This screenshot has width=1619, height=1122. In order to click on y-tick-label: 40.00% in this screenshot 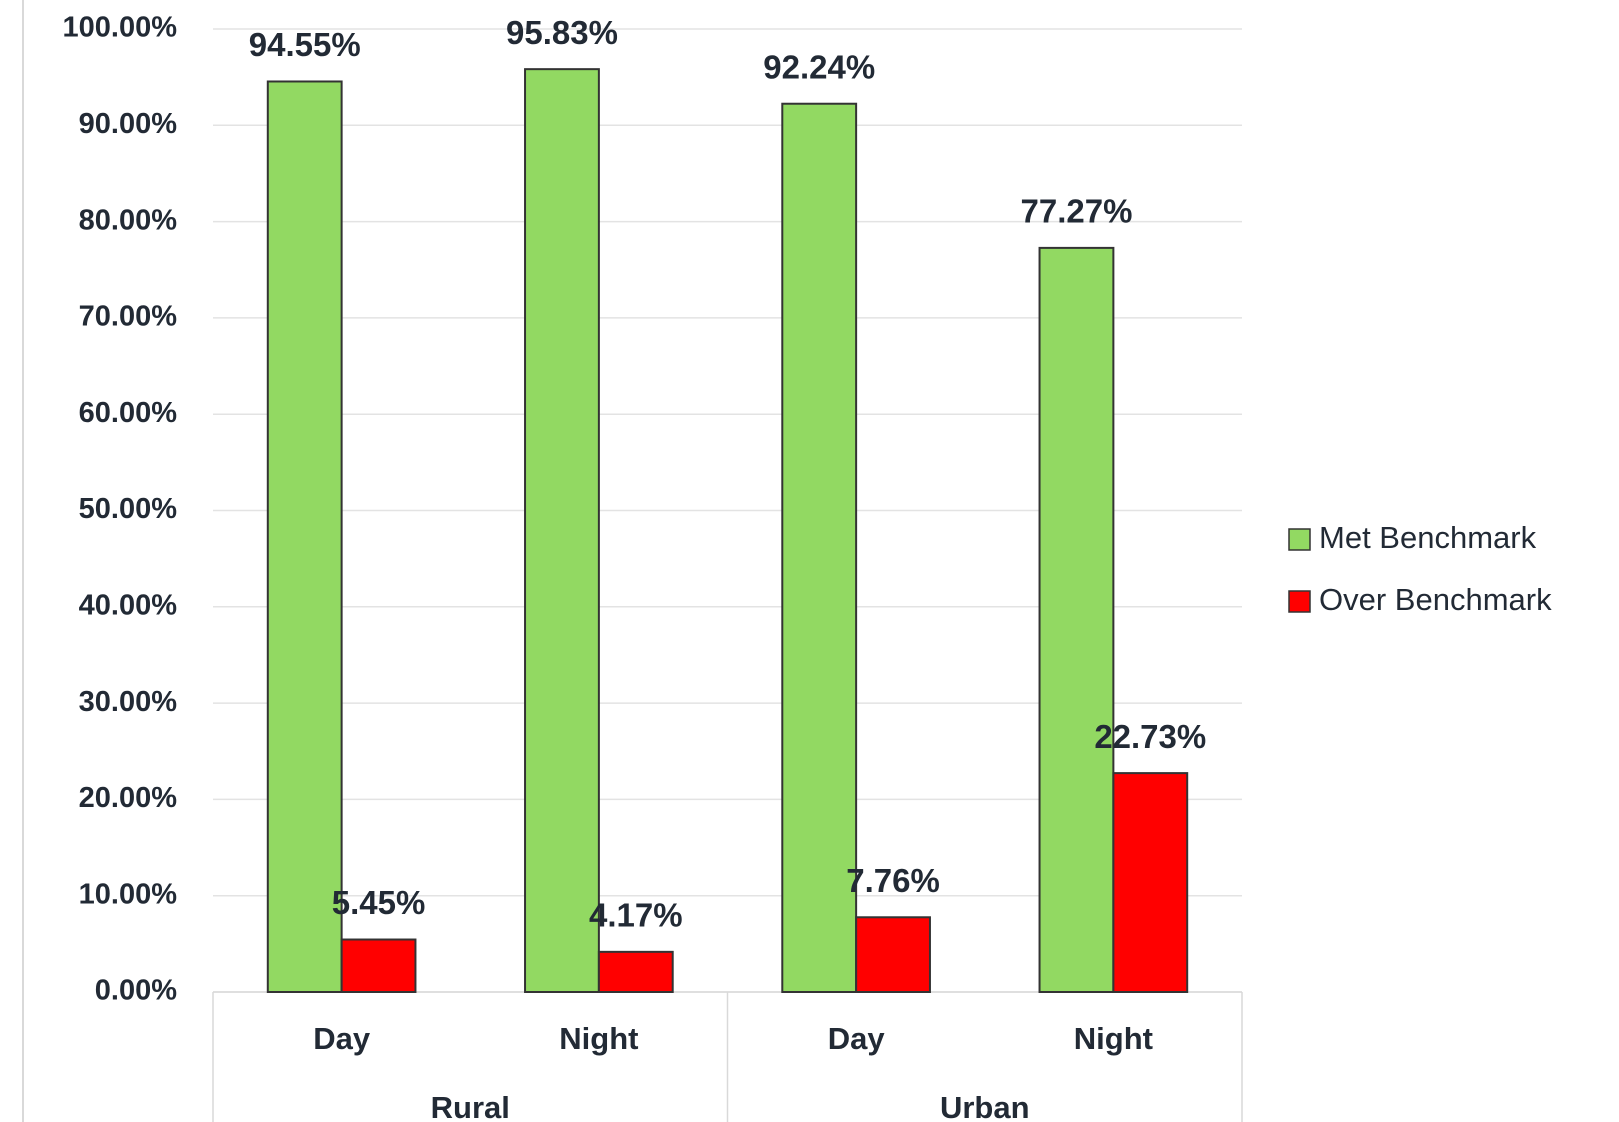, I will do `click(128, 605)`.